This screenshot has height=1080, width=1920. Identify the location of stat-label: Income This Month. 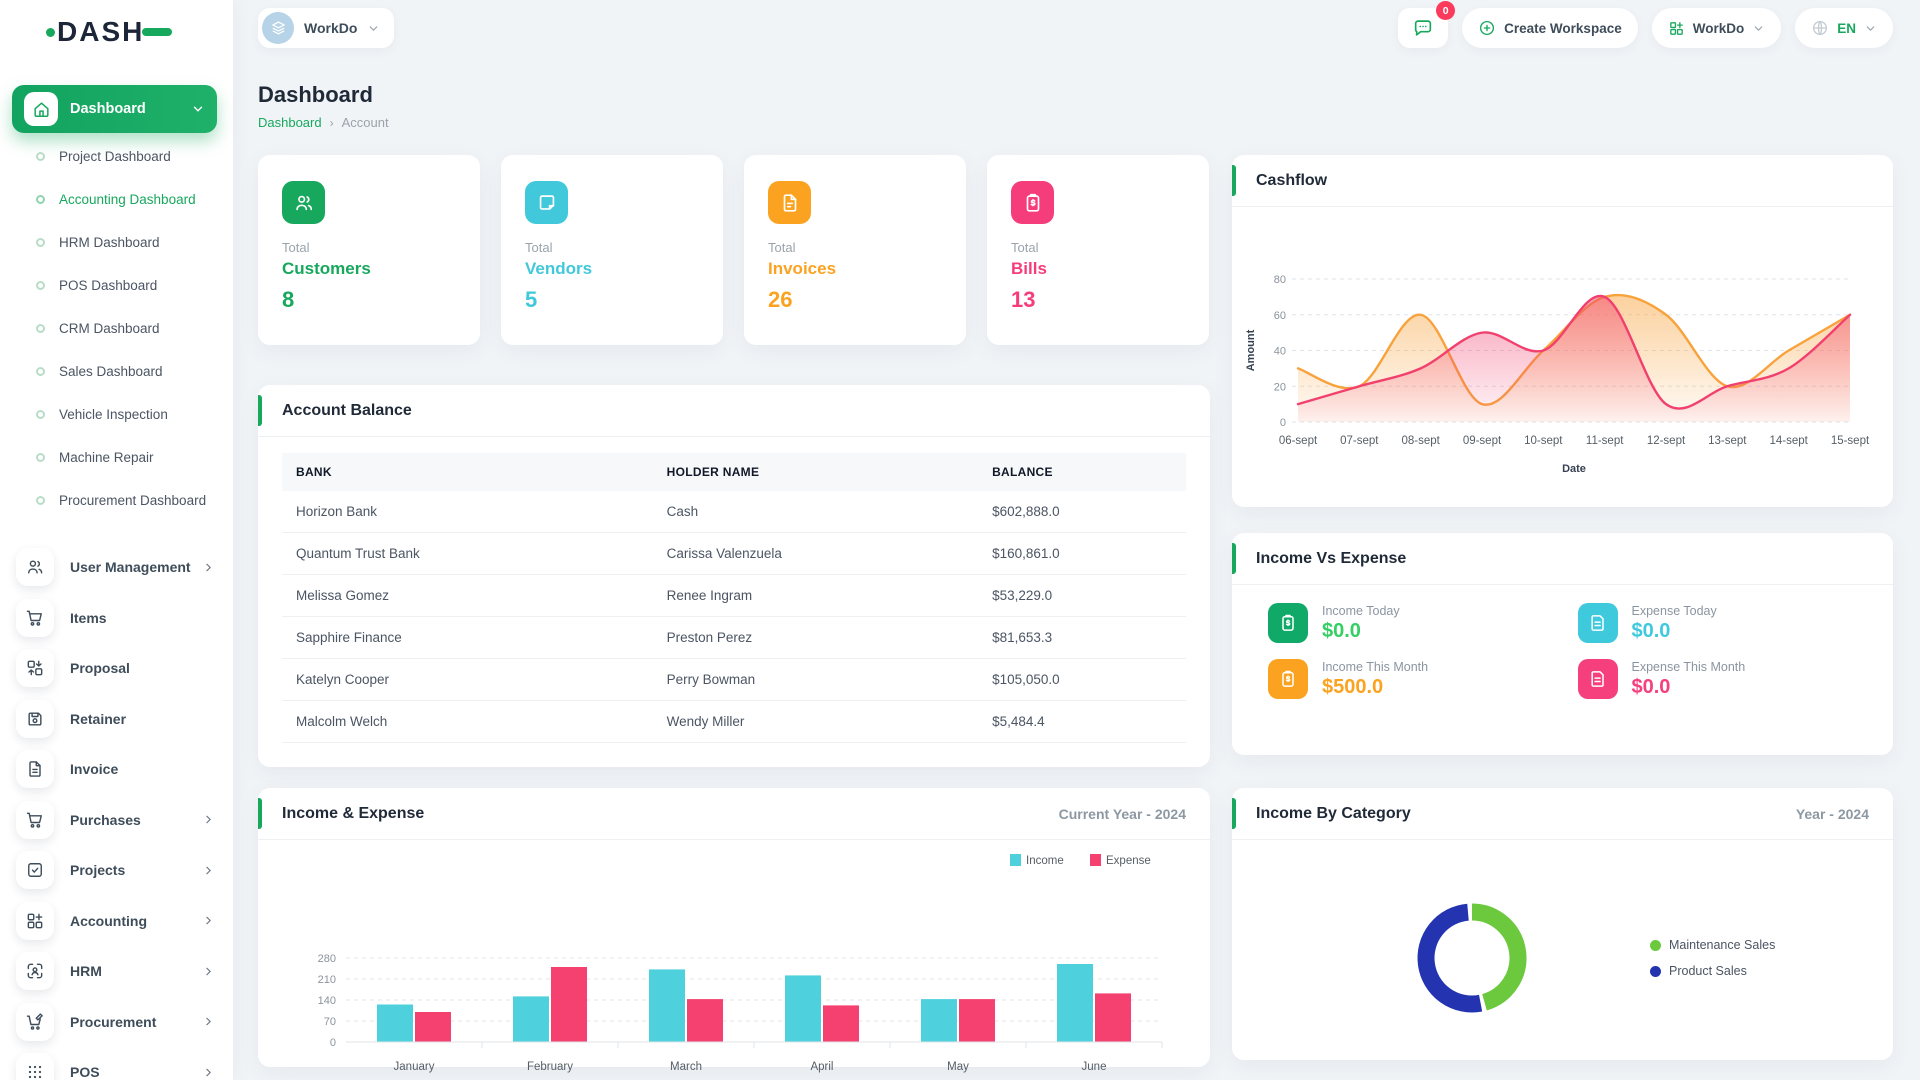
(1375, 666).